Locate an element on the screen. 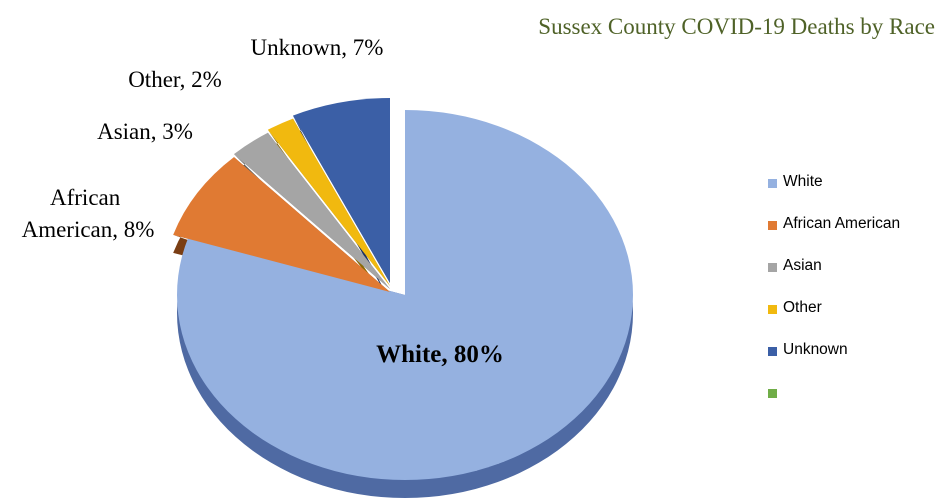 This screenshot has width=941, height=500. slice-label-white: White, 80% is located at coordinates (440, 354).